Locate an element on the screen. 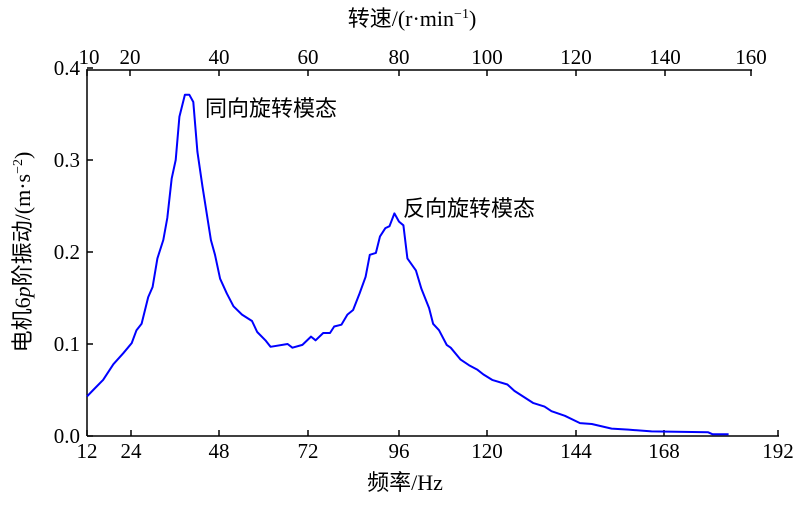 This screenshot has width=800, height=505. x-tick-label: 24 is located at coordinates (132, 451).